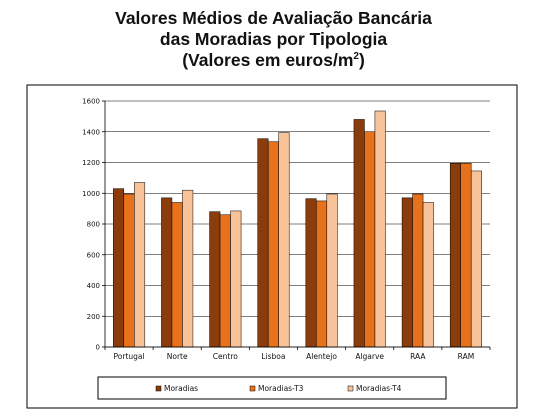  What do you see at coordinates (281, 388) in the screenshot?
I see `legend-label: Moradias-T3` at bounding box center [281, 388].